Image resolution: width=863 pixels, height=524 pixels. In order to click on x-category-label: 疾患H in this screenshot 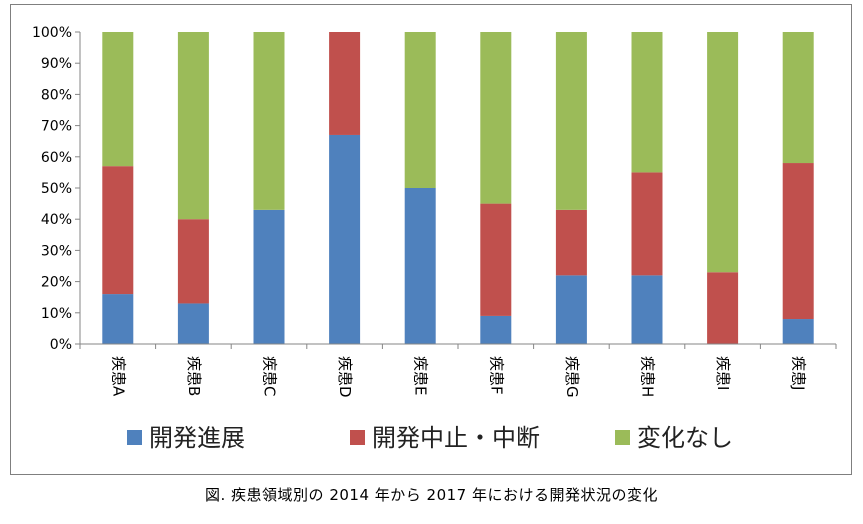, I will do `click(648, 376)`.